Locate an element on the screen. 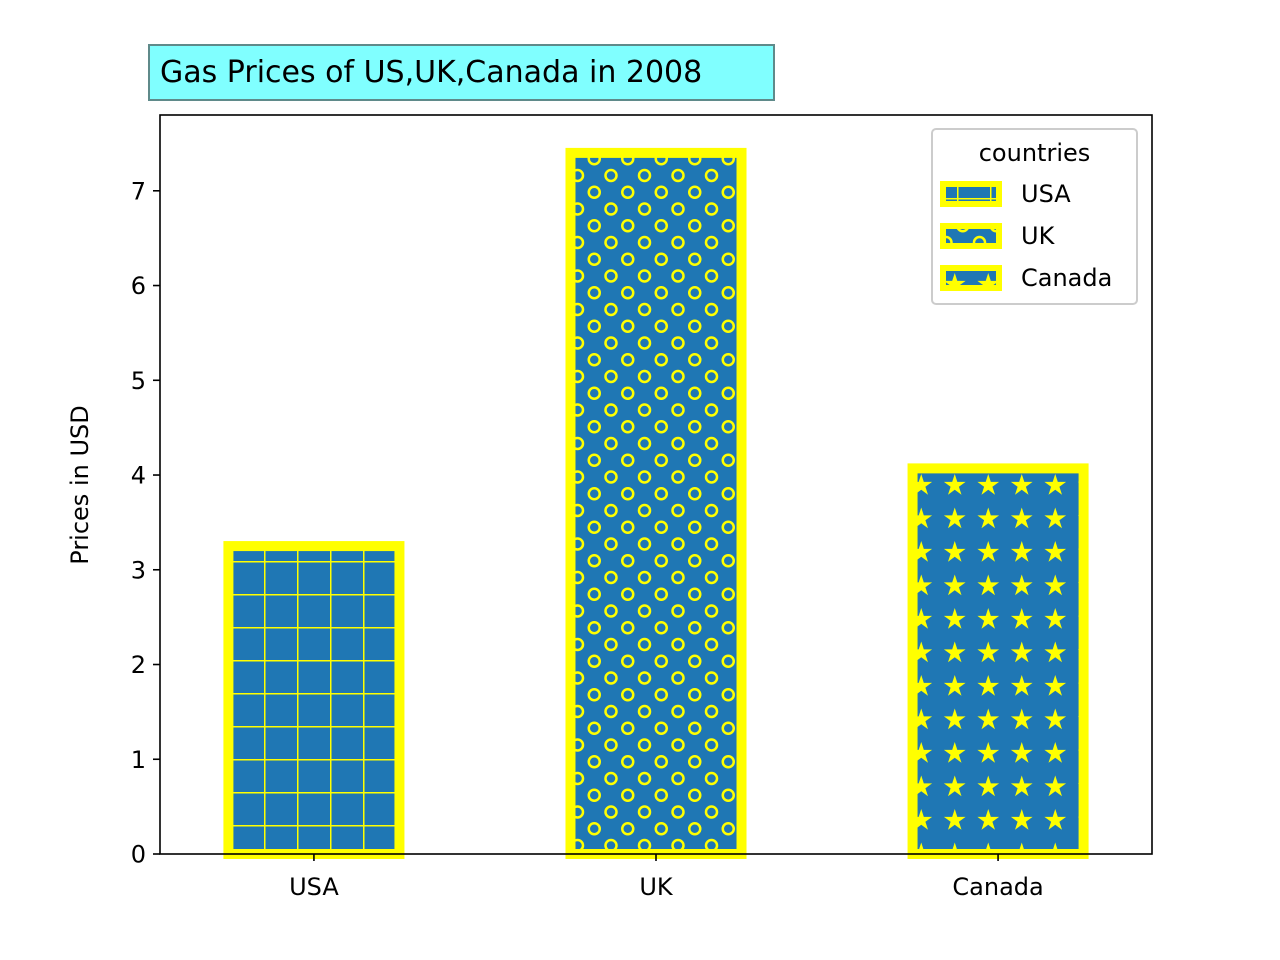 The width and height of the screenshot is (1280, 960). legend-label-uk: UK is located at coordinates (1038, 236).